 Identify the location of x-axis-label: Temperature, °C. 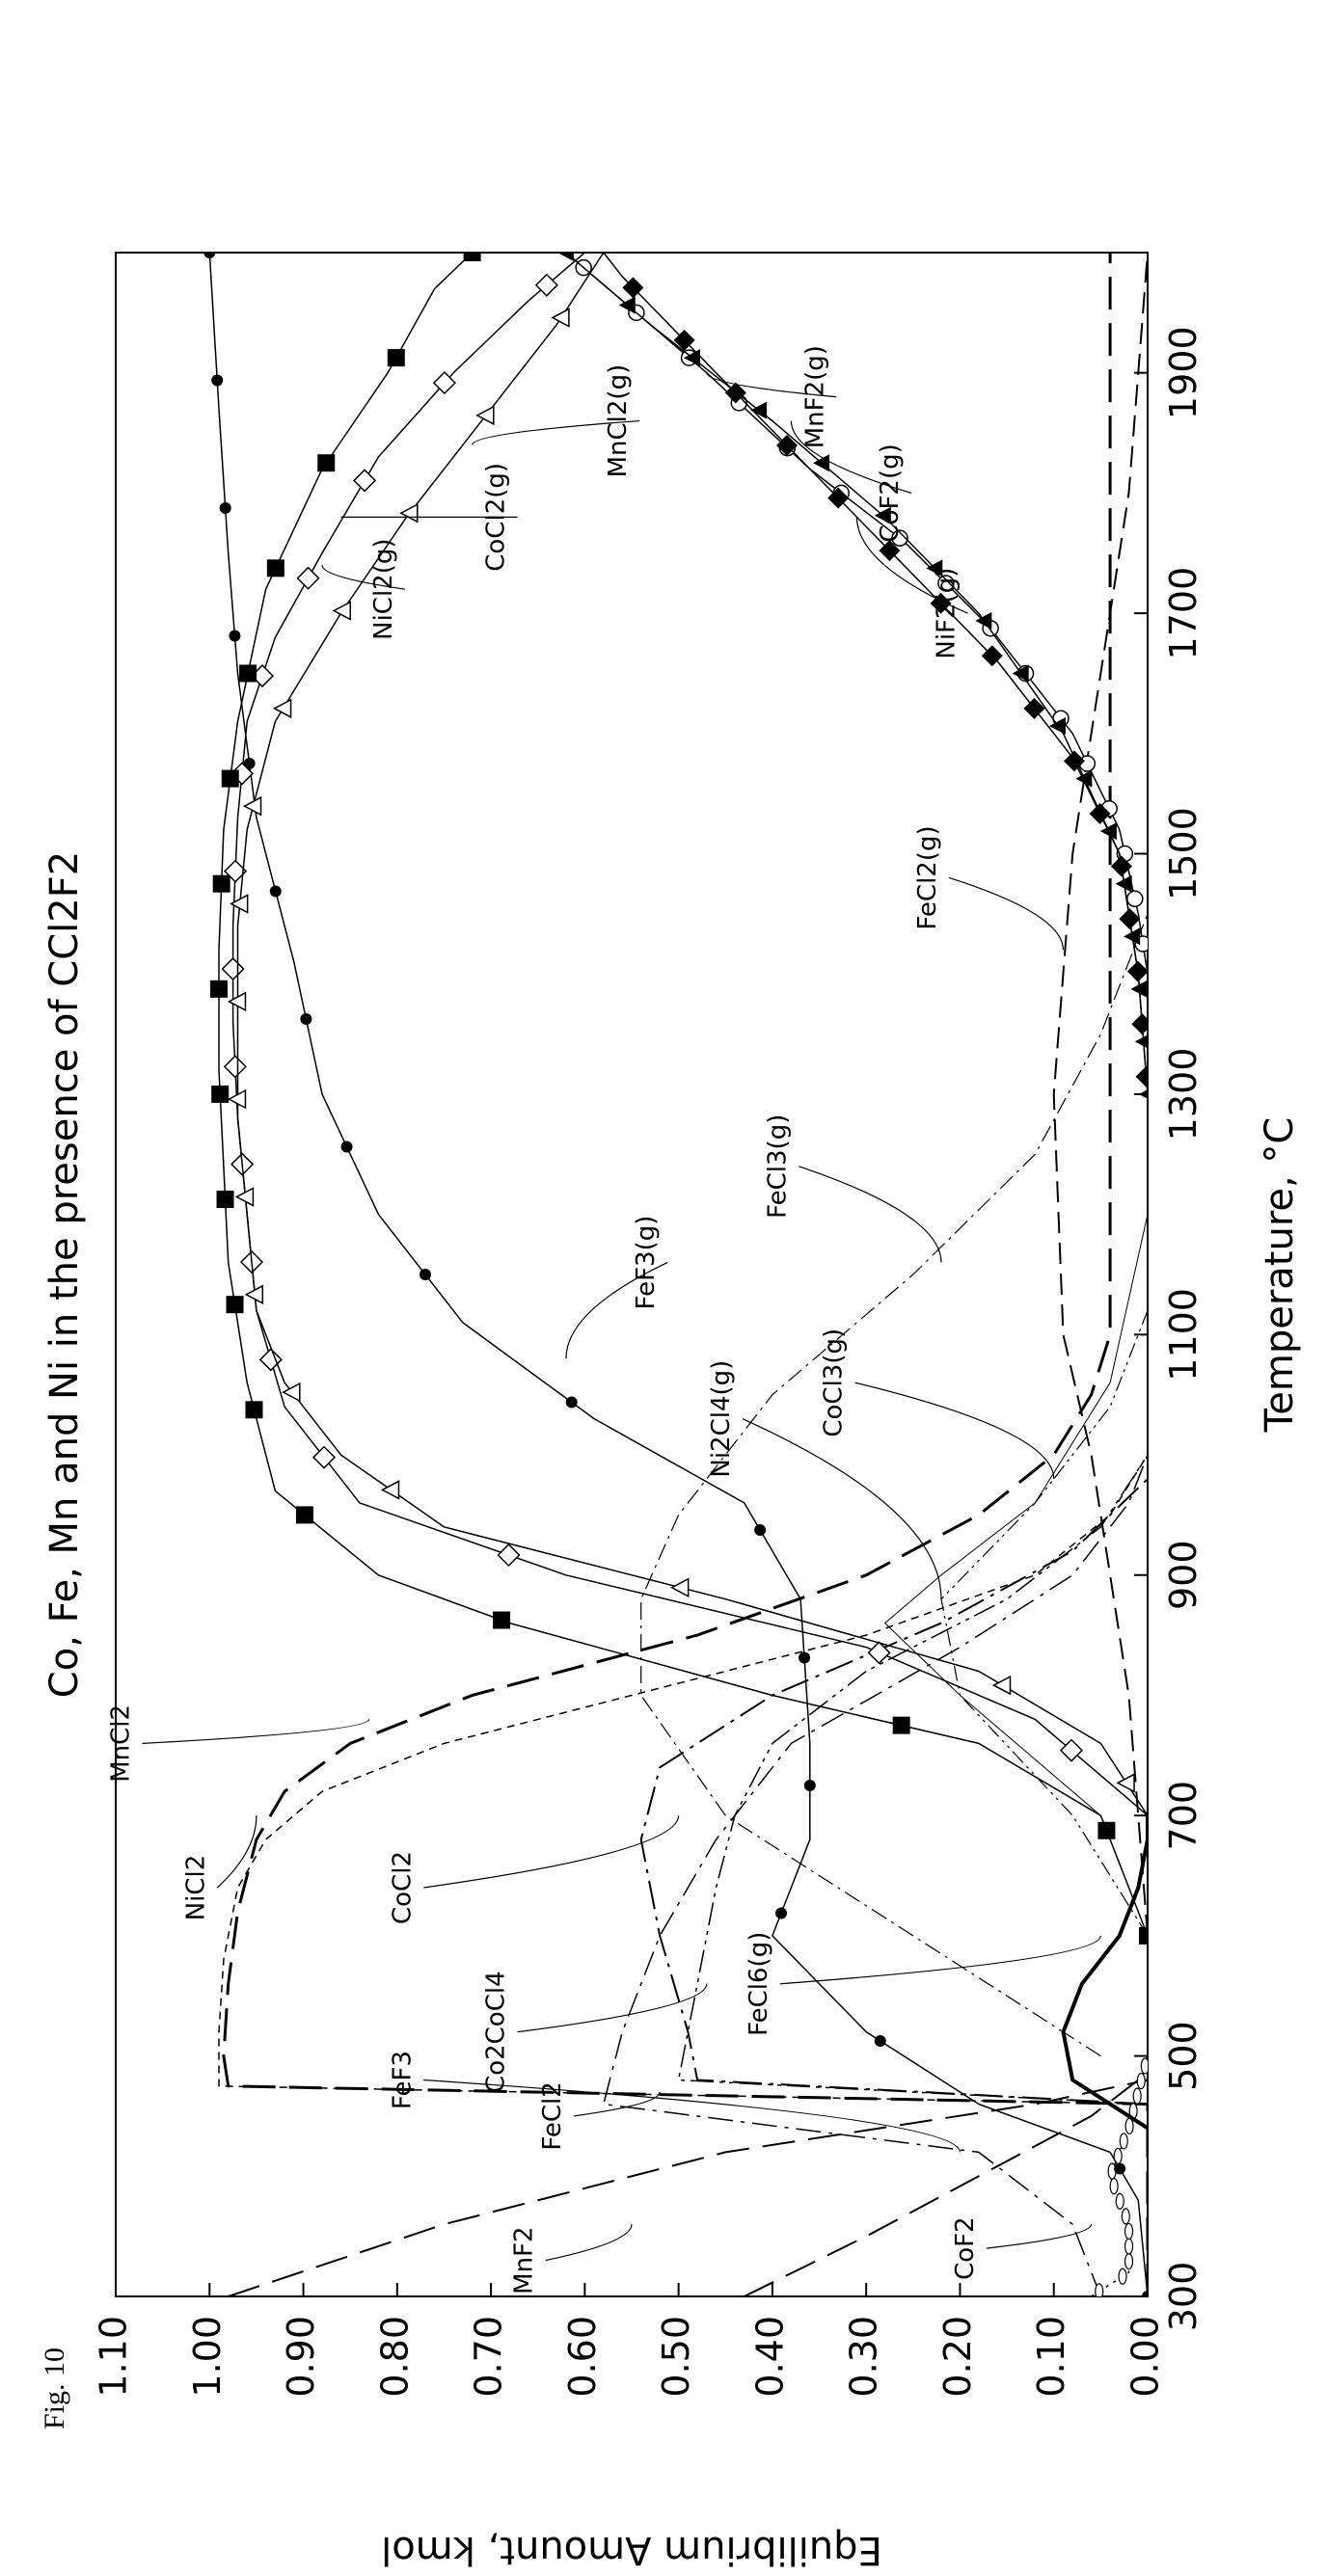
(1280, 1276).